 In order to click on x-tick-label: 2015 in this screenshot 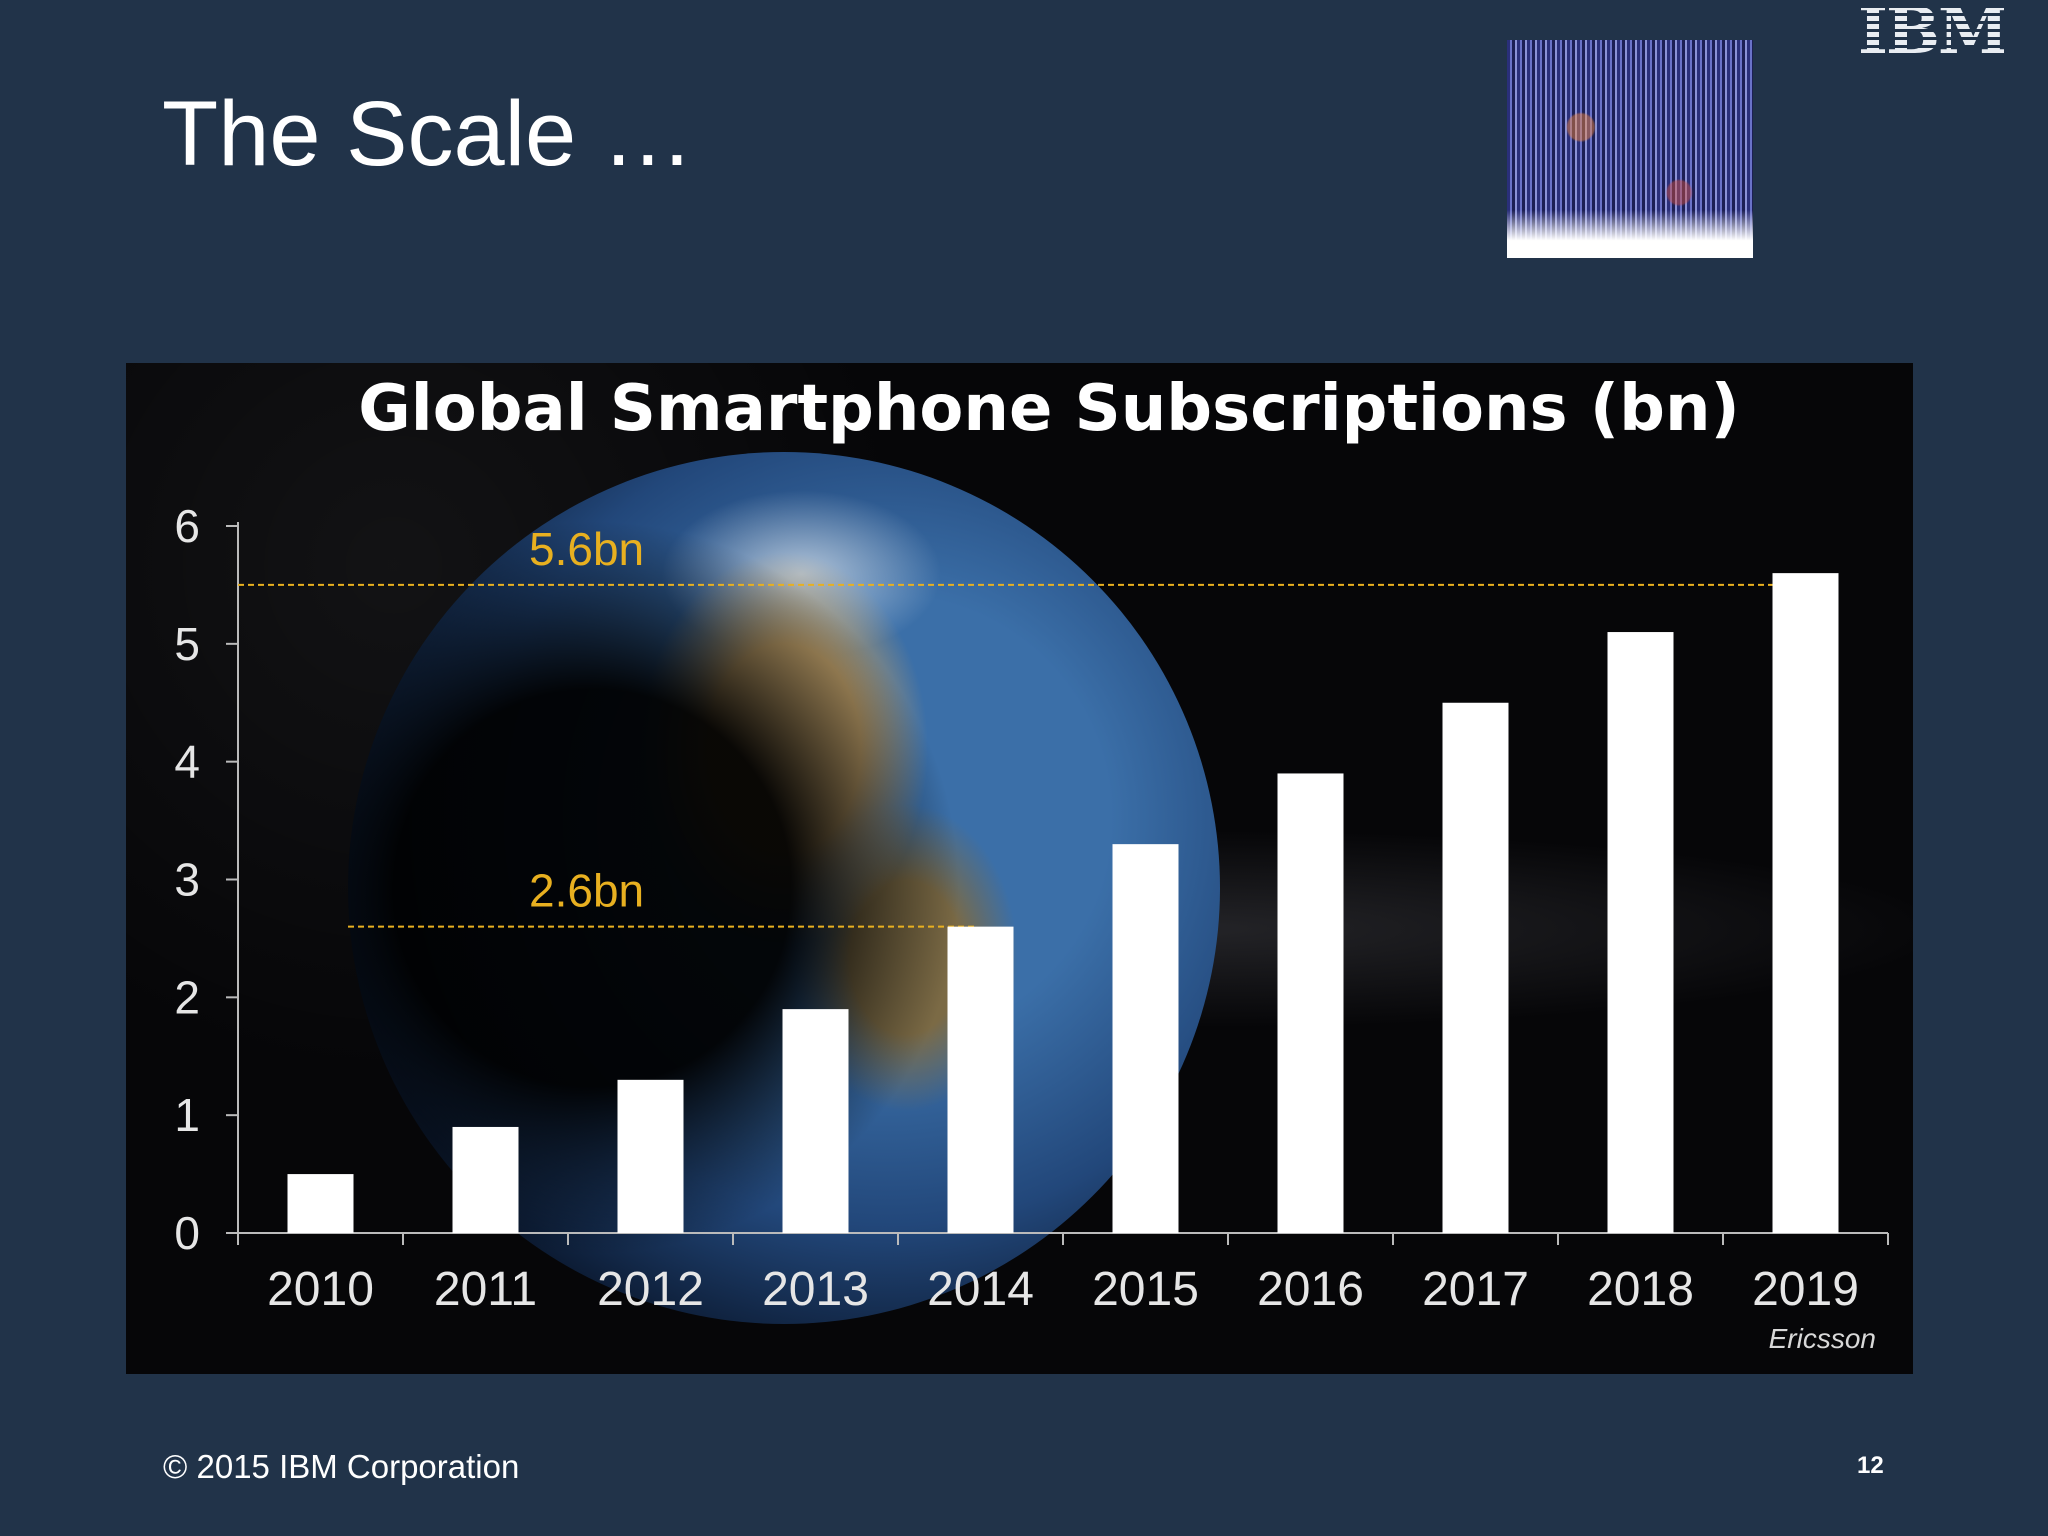, I will do `click(1145, 1289)`.